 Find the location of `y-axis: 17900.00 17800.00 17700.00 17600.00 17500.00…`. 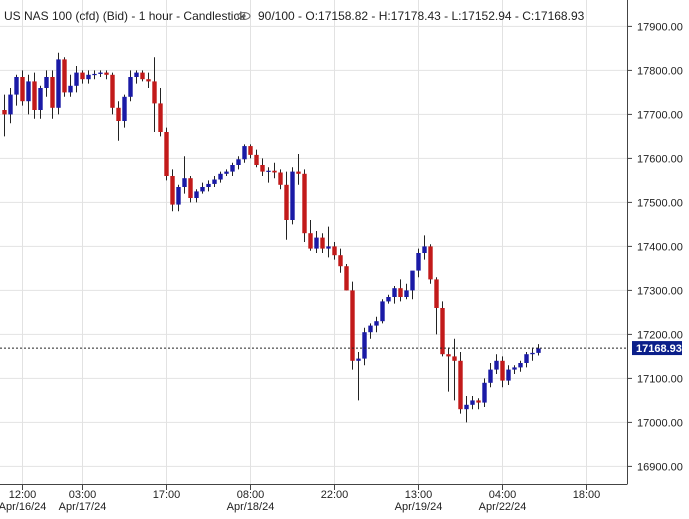

y-axis: 17900.00 17800.00 17700.00 17600.00 17500.00… is located at coordinates (655, 247).